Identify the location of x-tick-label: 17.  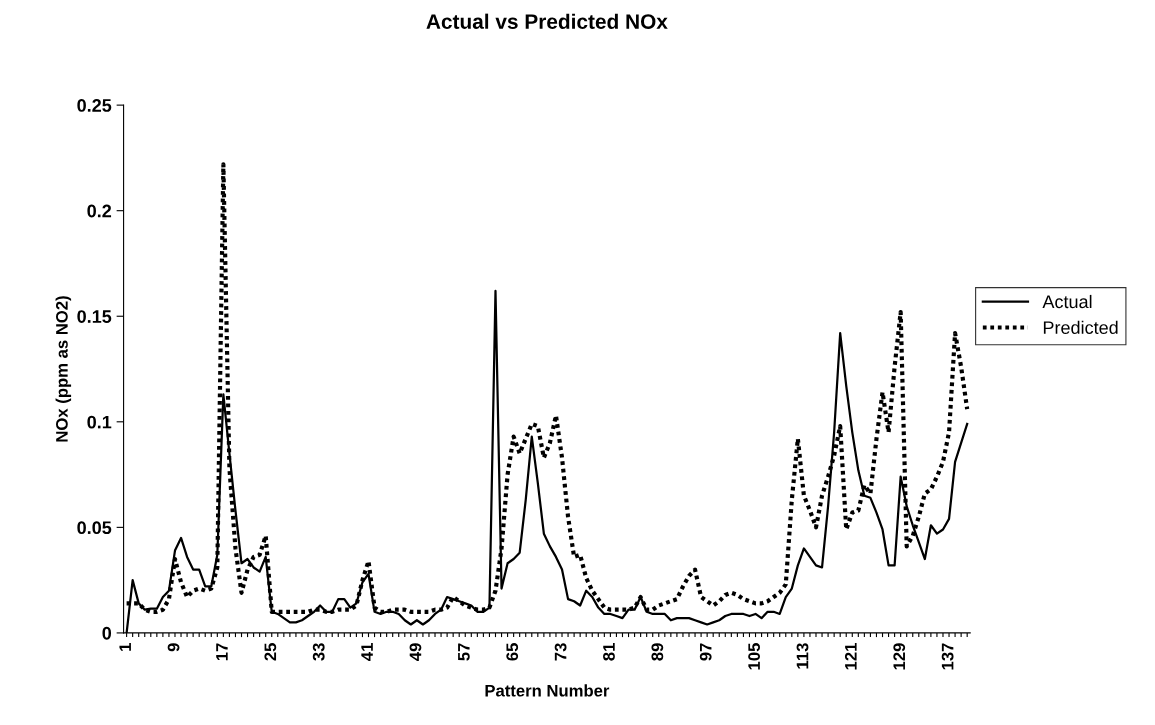
(222, 652).